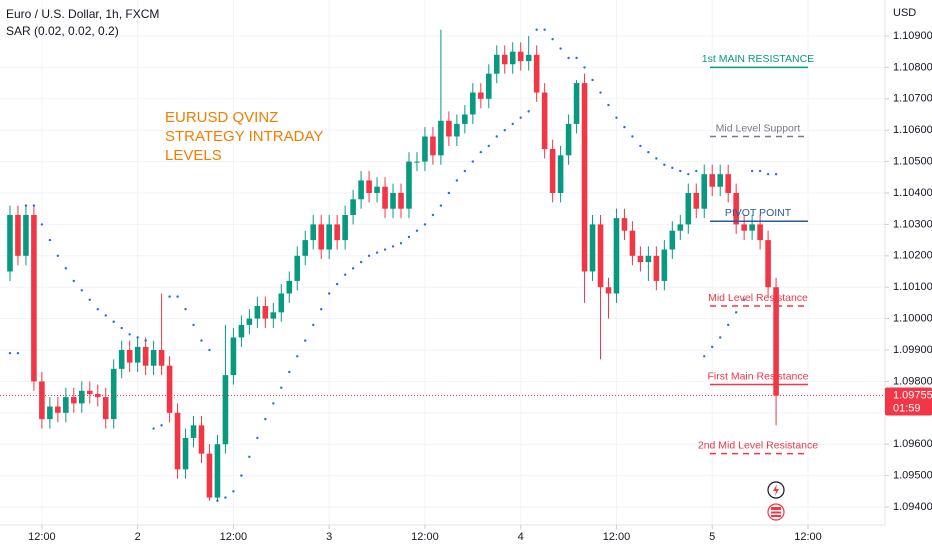 The height and width of the screenshot is (550, 932). What do you see at coordinates (912, 224) in the screenshot?
I see `y-tick-label: 1.10300` at bounding box center [912, 224].